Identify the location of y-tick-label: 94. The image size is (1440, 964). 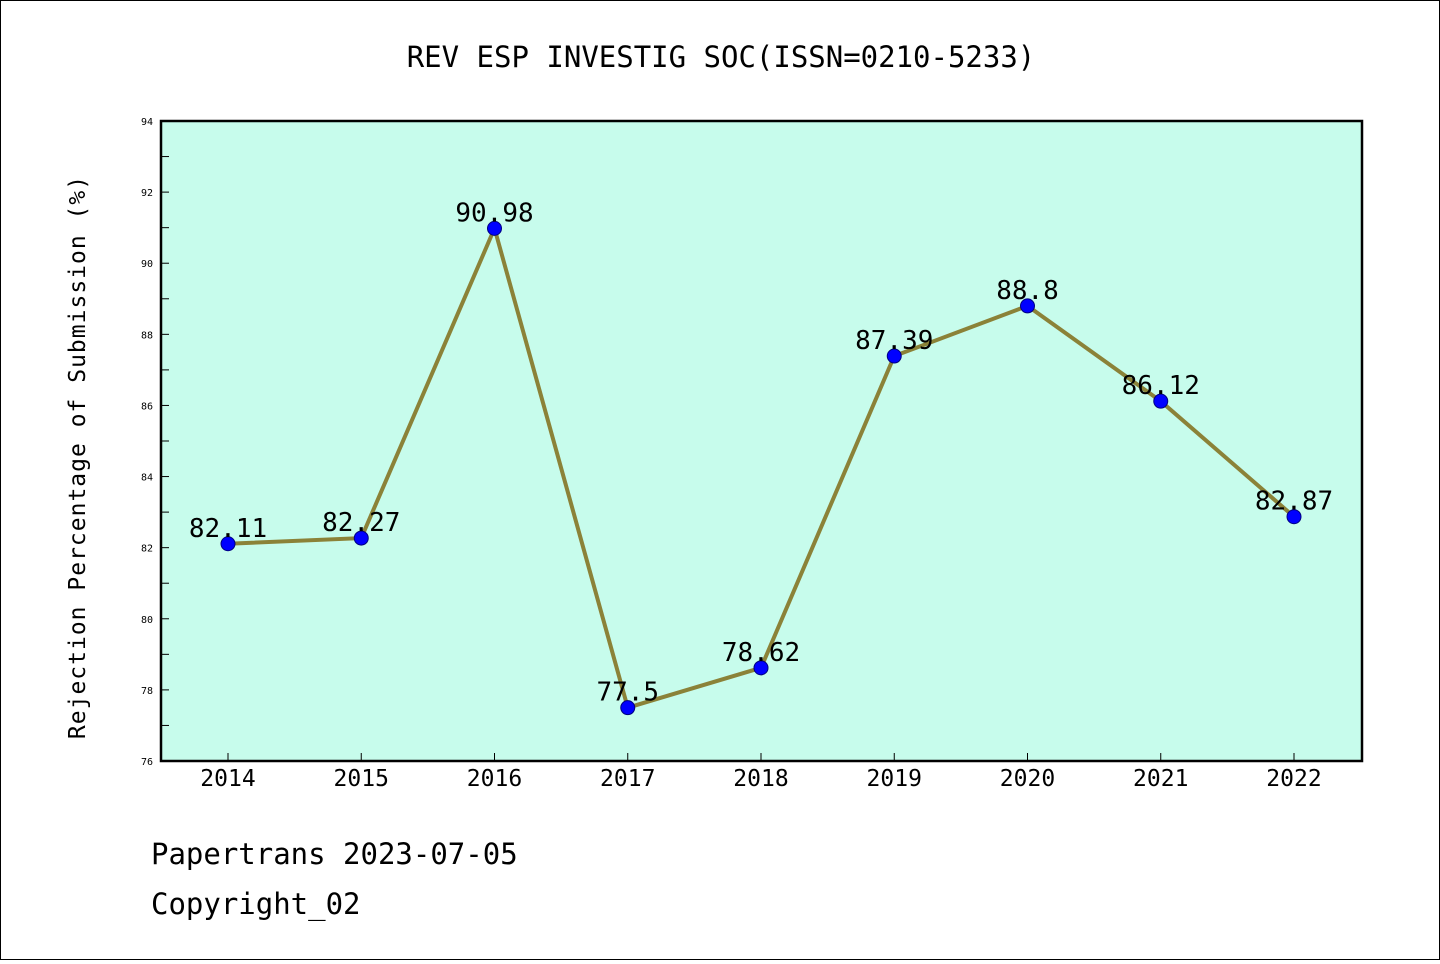
(147, 122).